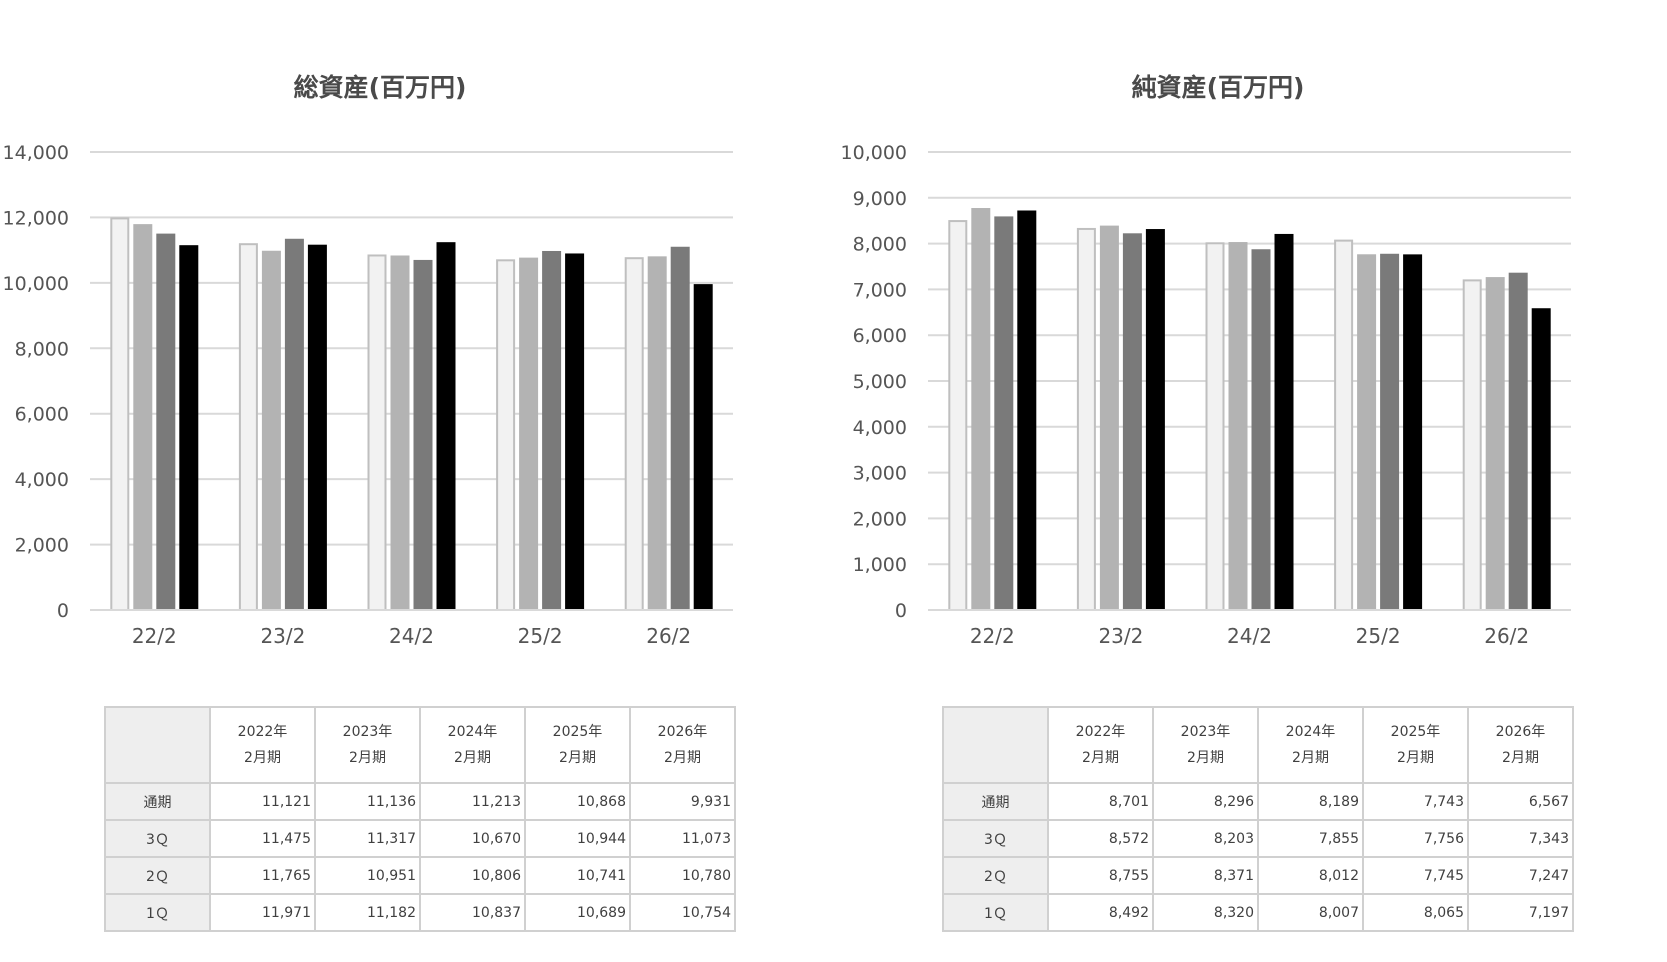  Describe the element at coordinates (682, 912) in the screenshot. I see `table-cell: 10,754` at that location.